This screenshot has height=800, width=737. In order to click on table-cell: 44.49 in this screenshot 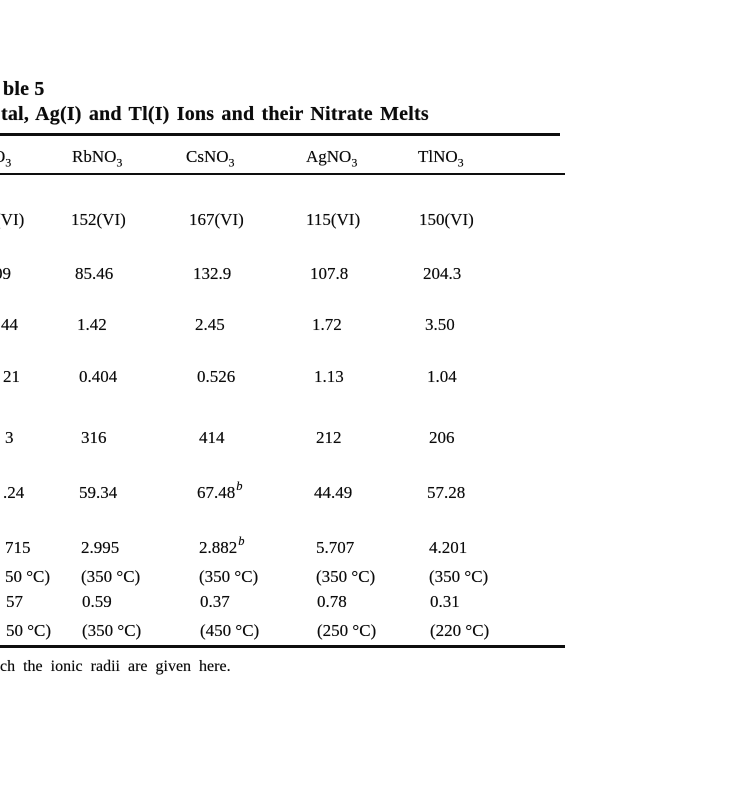, I will do `click(333, 493)`.